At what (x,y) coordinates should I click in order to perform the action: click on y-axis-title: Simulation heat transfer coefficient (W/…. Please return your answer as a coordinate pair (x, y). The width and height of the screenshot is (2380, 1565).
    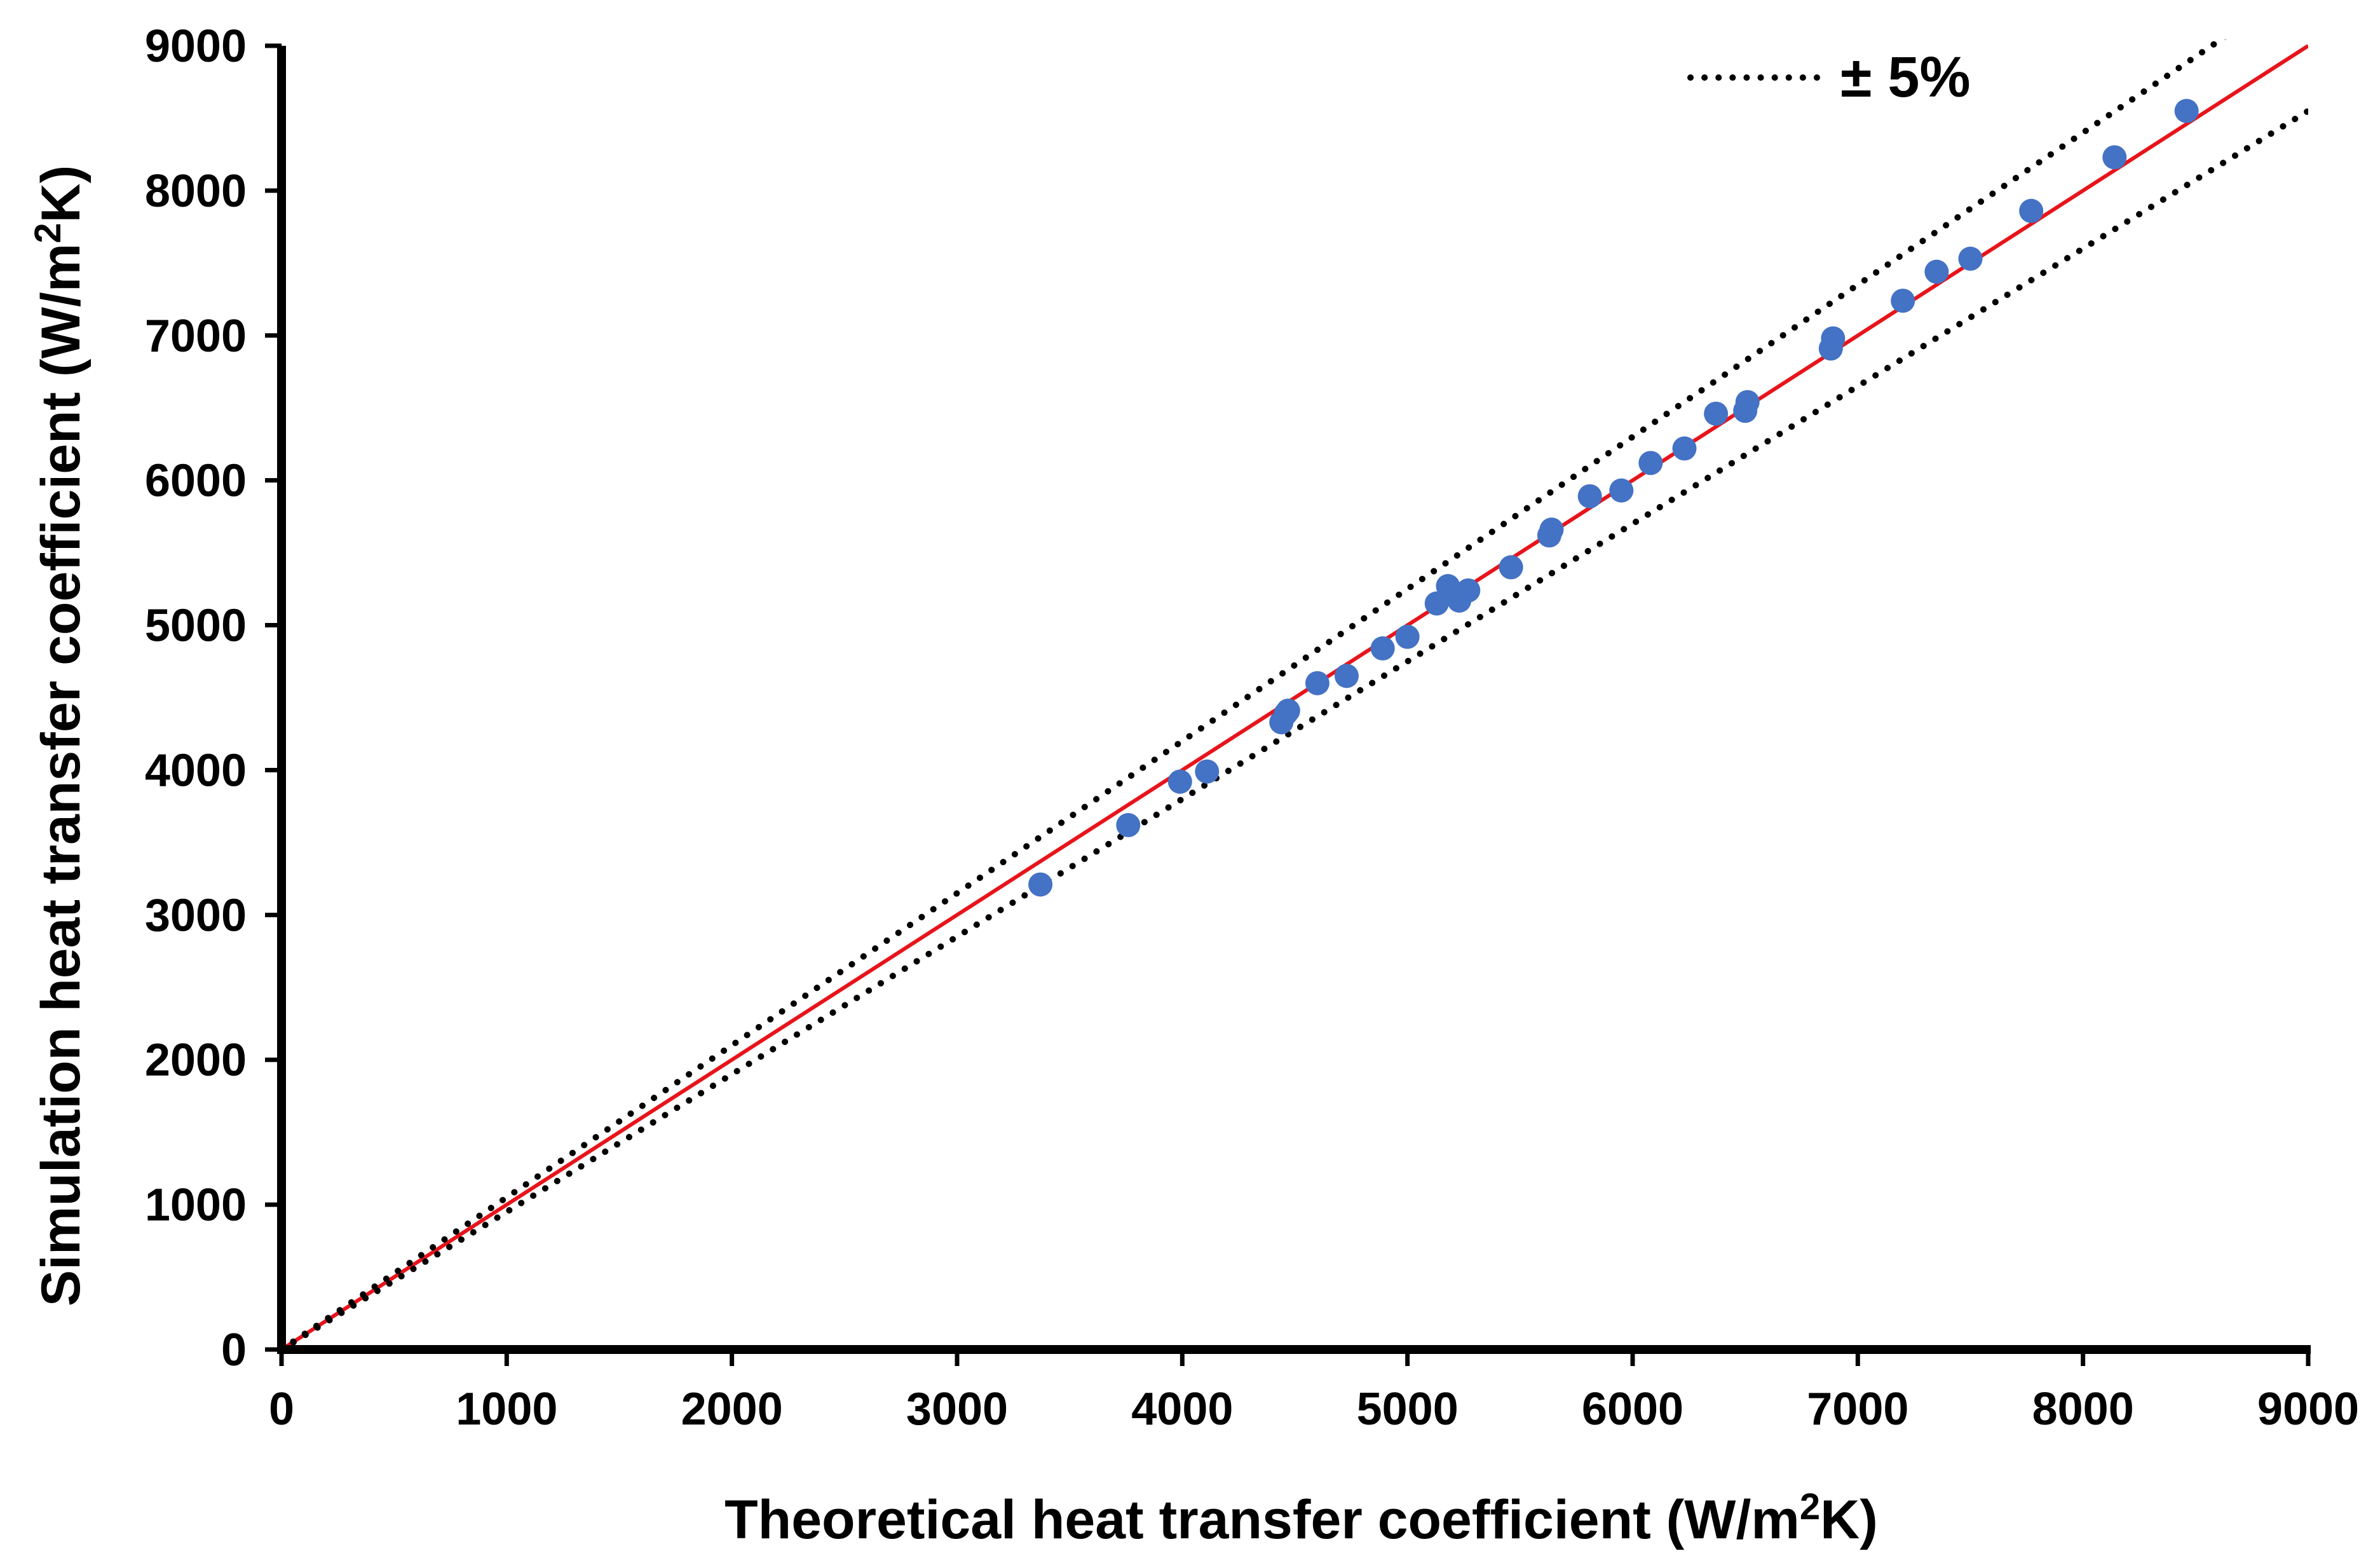
    Looking at the image, I should click on (59, 735).